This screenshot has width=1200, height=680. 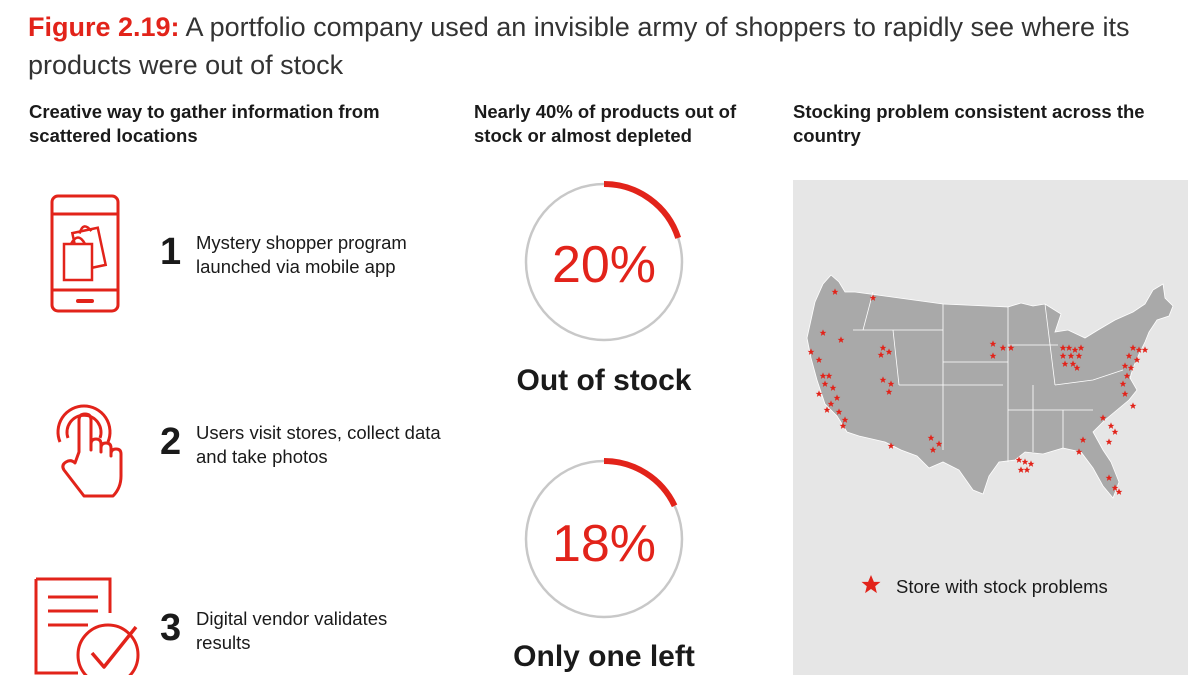 I want to click on legend-star-icon, so click(x=871, y=584).